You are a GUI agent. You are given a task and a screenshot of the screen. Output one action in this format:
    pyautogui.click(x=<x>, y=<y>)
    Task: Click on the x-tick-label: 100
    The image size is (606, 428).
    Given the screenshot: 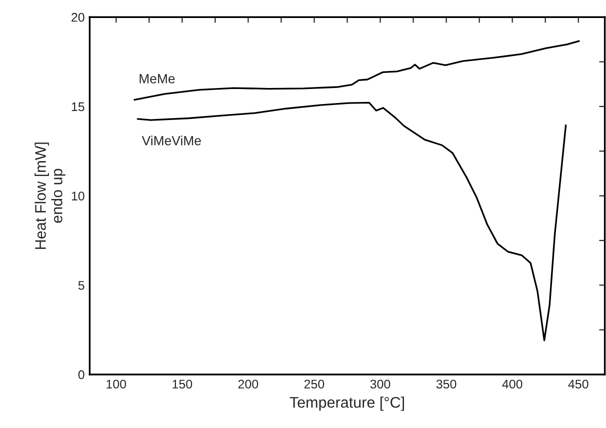 What is the action you would take?
    pyautogui.click(x=116, y=384)
    